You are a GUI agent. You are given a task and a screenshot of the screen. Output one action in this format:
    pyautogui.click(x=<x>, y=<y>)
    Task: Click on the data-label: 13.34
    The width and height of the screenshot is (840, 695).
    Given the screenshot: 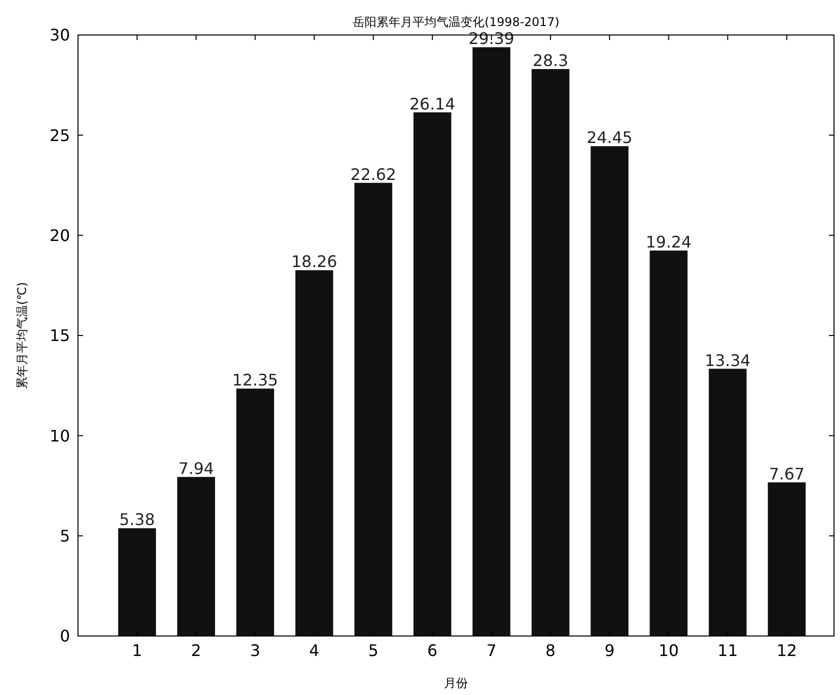 What is the action you would take?
    pyautogui.click(x=727, y=360)
    